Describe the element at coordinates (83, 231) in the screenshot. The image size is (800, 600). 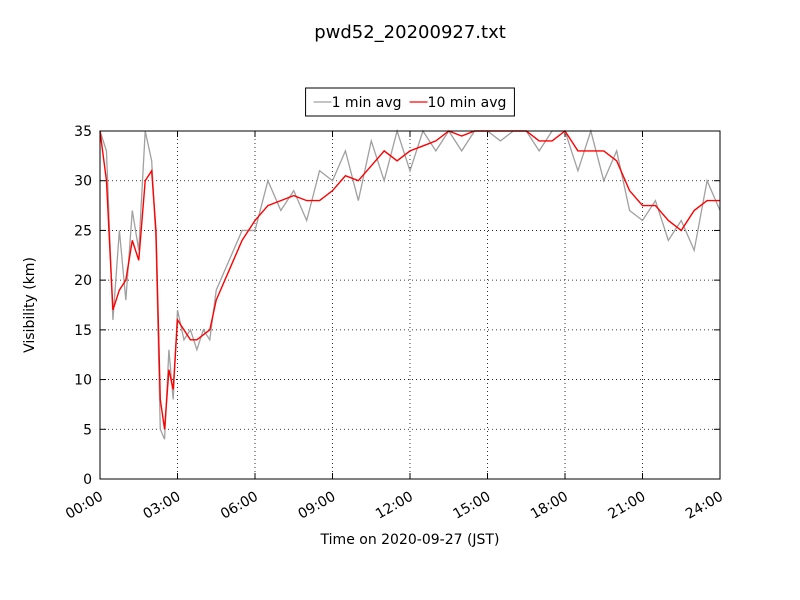
I see `y-tick-label: 25` at that location.